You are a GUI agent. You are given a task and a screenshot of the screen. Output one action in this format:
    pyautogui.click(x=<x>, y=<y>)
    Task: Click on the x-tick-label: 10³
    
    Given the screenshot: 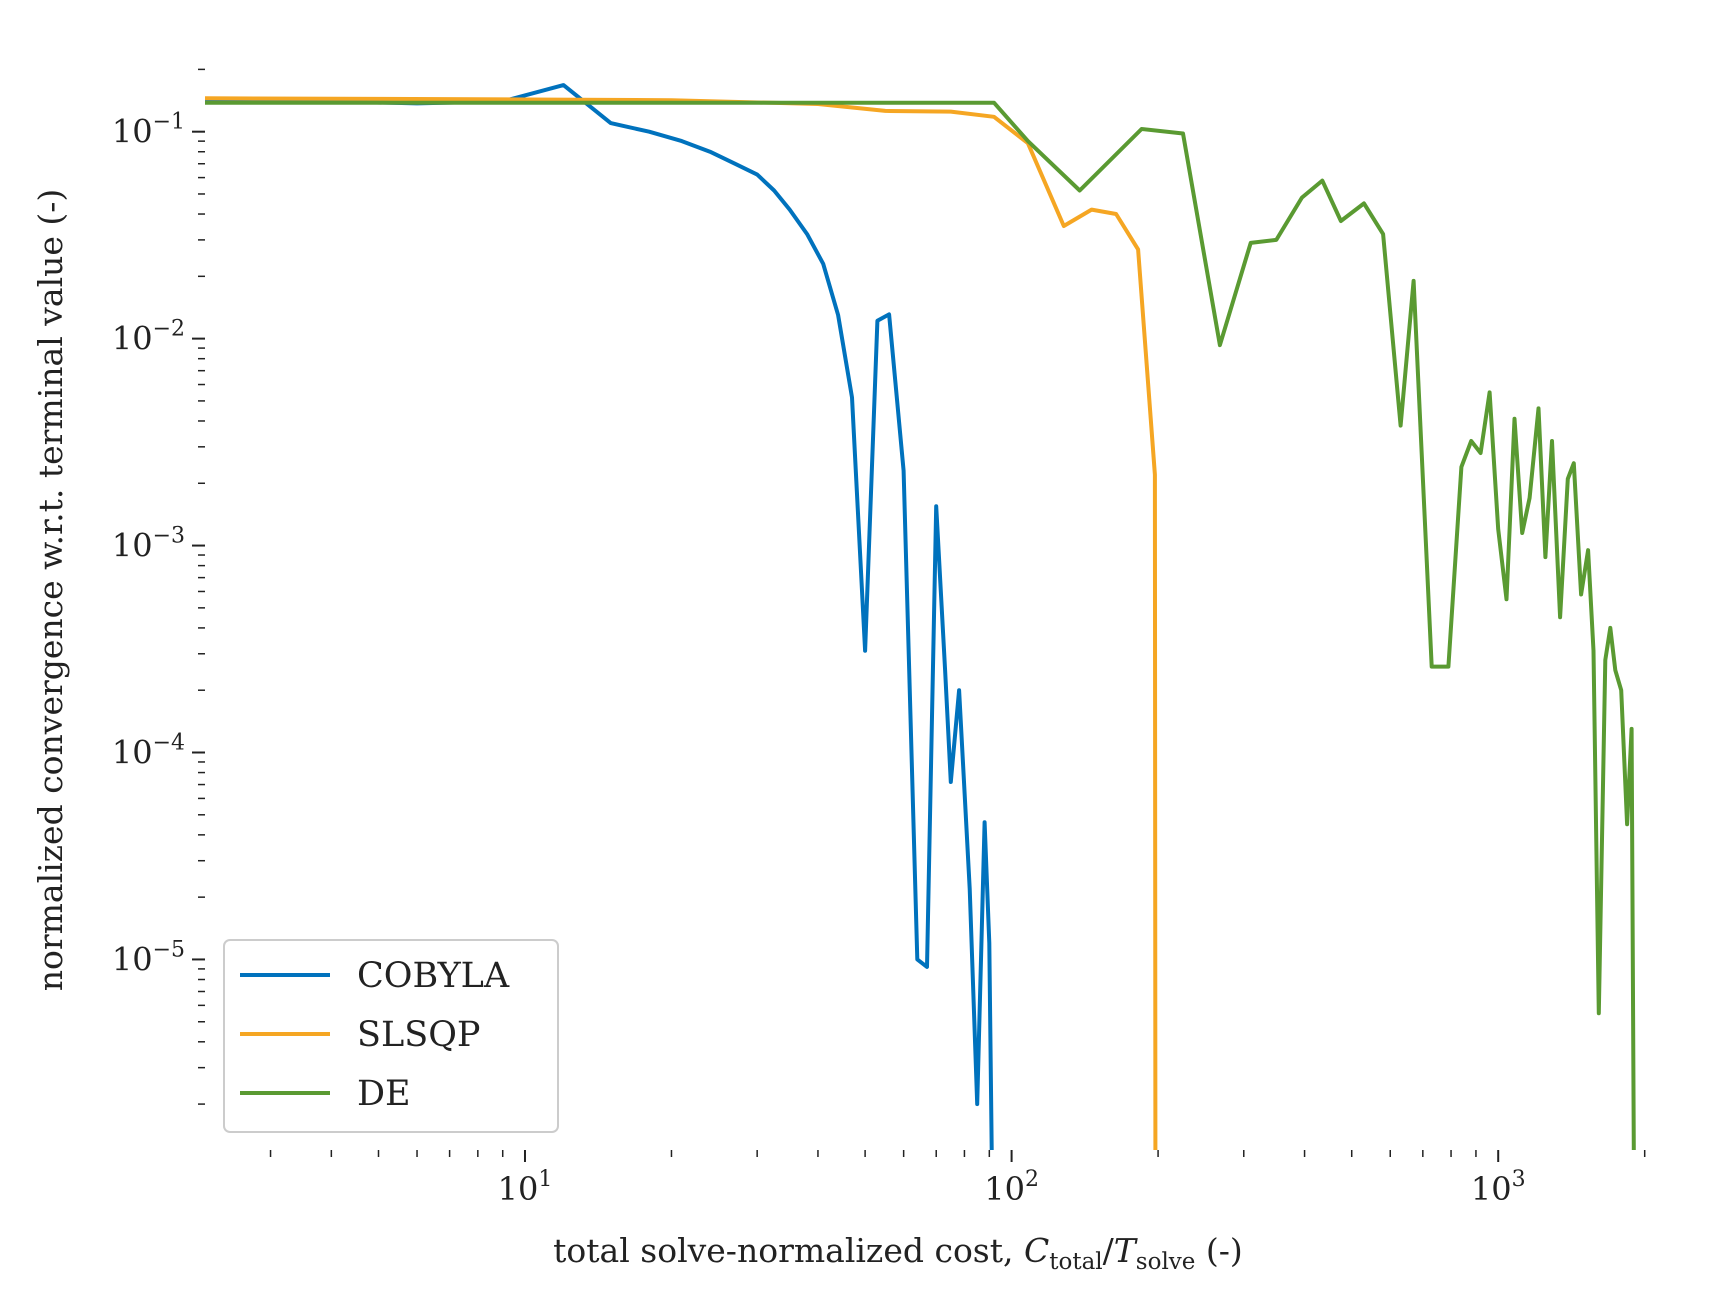 What is the action you would take?
    pyautogui.click(x=1498, y=1187)
    